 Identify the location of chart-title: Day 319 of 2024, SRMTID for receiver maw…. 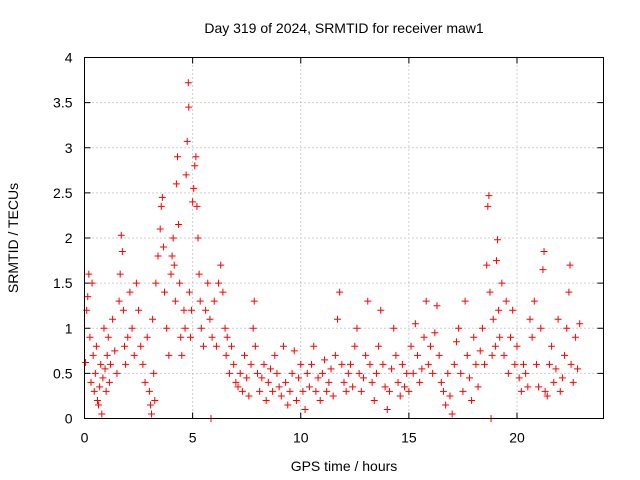
(344, 28).